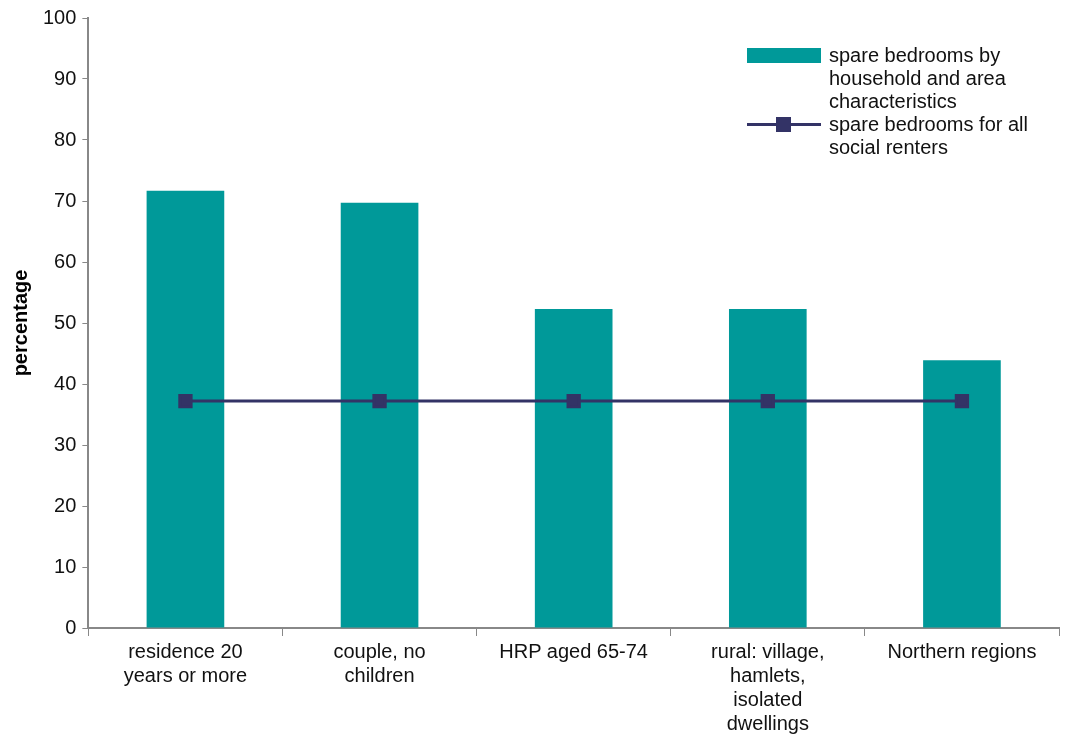 The width and height of the screenshot is (1070, 740). What do you see at coordinates (573, 650) in the screenshot?
I see `x-tick-label: HRP aged 65-74` at bounding box center [573, 650].